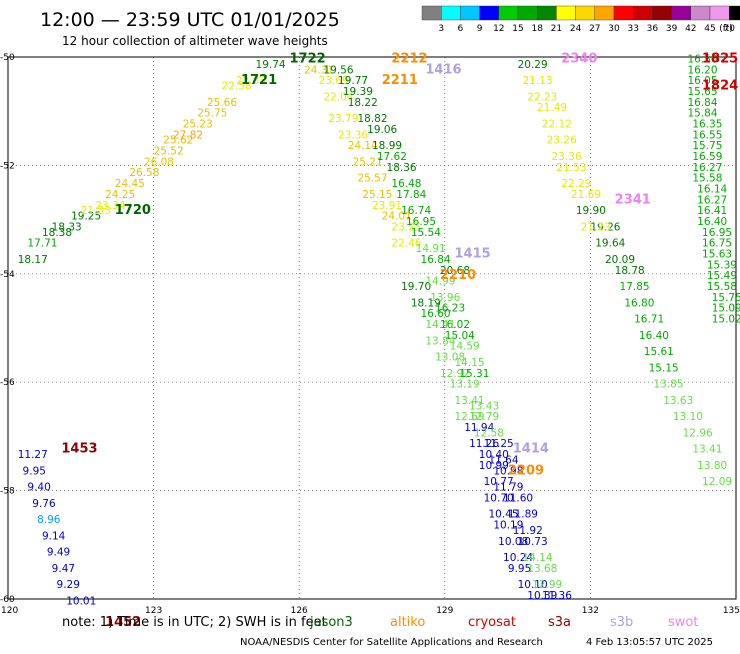 The height and width of the screenshot is (654, 740). I want to click on swh-value-label: 23.79, so click(343, 119).